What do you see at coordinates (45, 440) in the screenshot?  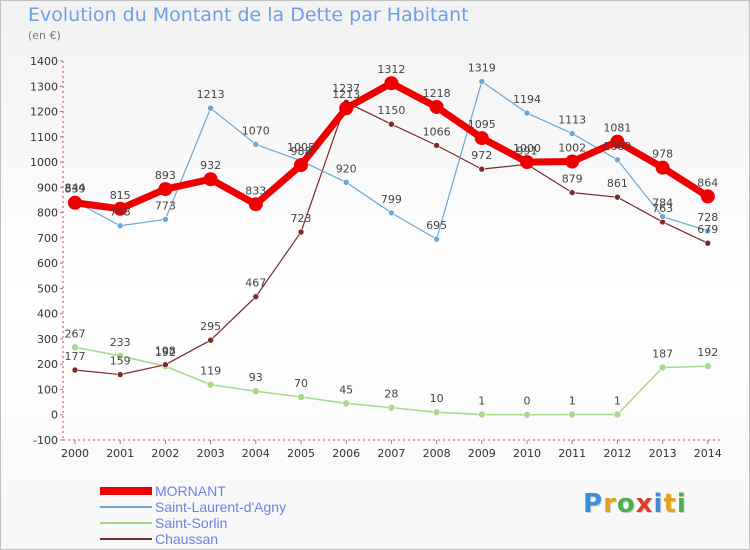 I see `y-tick-label: -100` at bounding box center [45, 440].